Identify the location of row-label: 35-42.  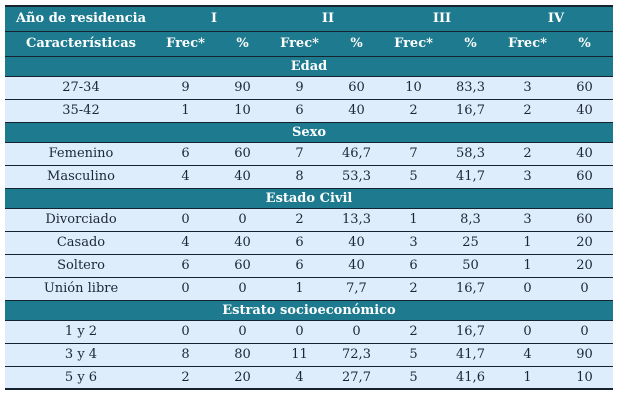
(81, 111).